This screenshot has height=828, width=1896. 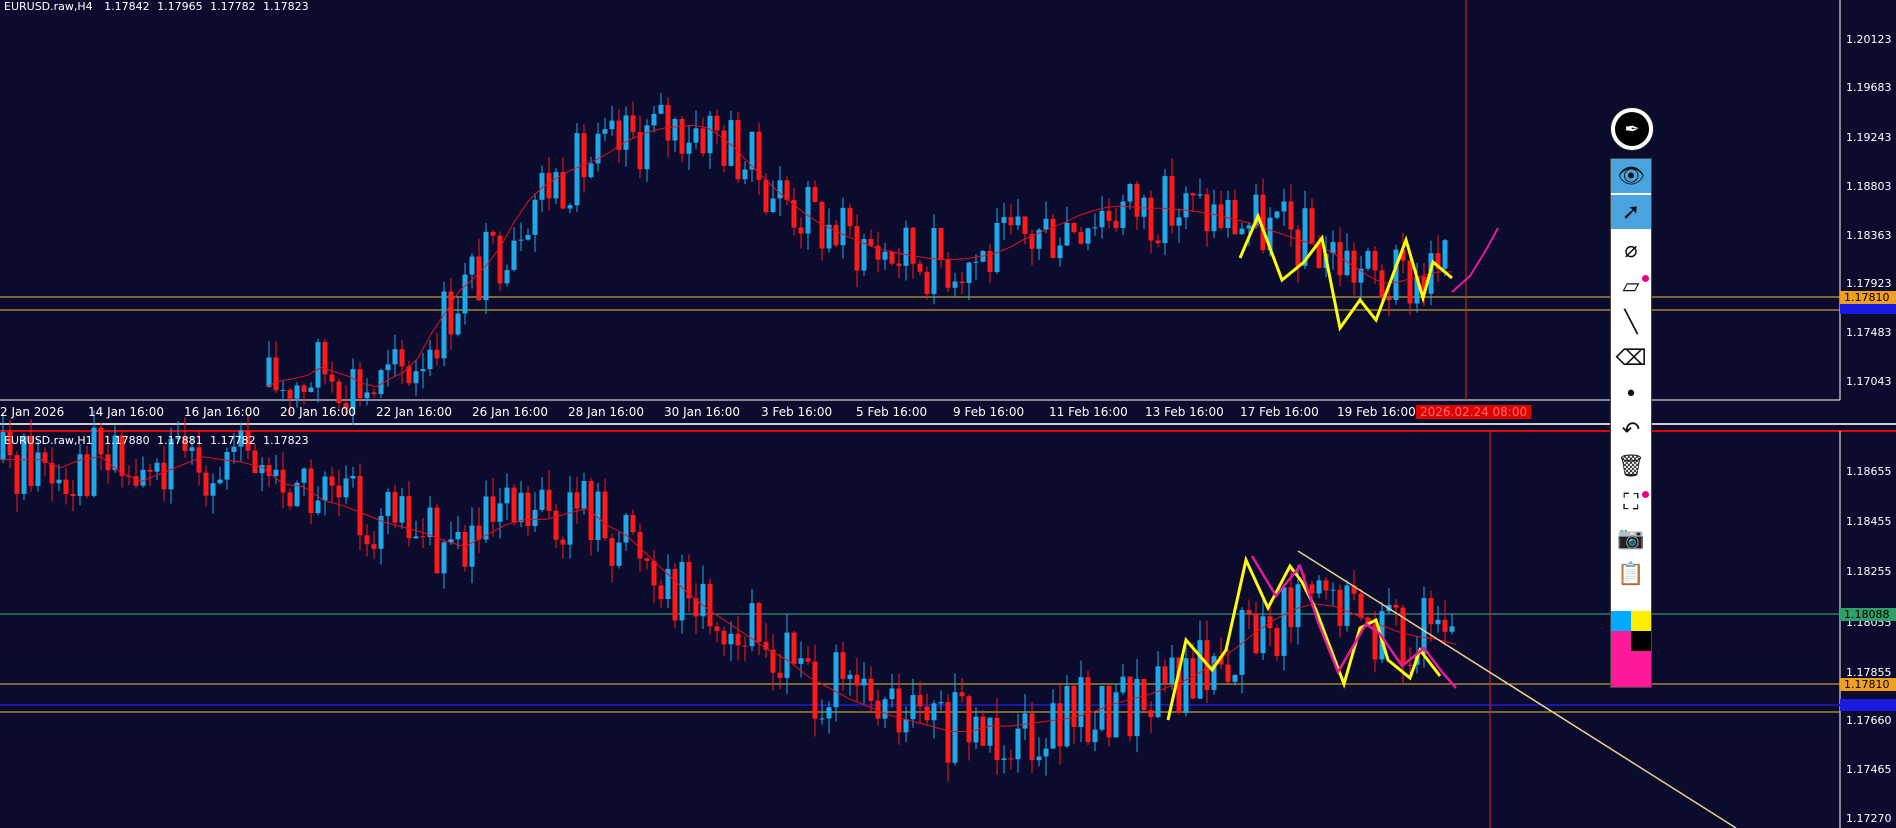 I want to click on highlighter-icon: ▱, so click(x=1631, y=286).